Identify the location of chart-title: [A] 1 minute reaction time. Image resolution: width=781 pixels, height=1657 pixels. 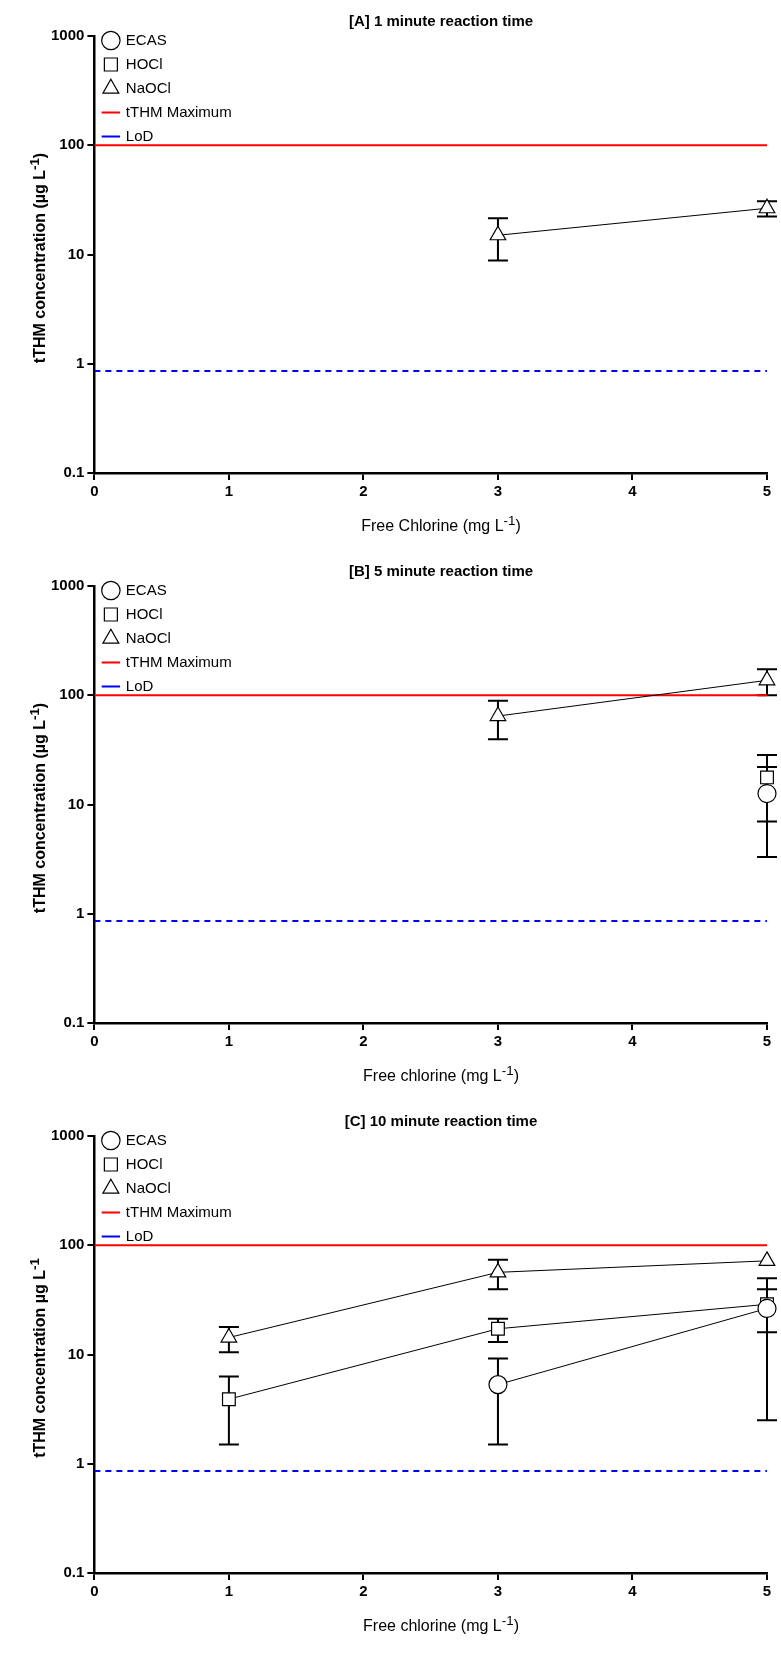
(441, 20).